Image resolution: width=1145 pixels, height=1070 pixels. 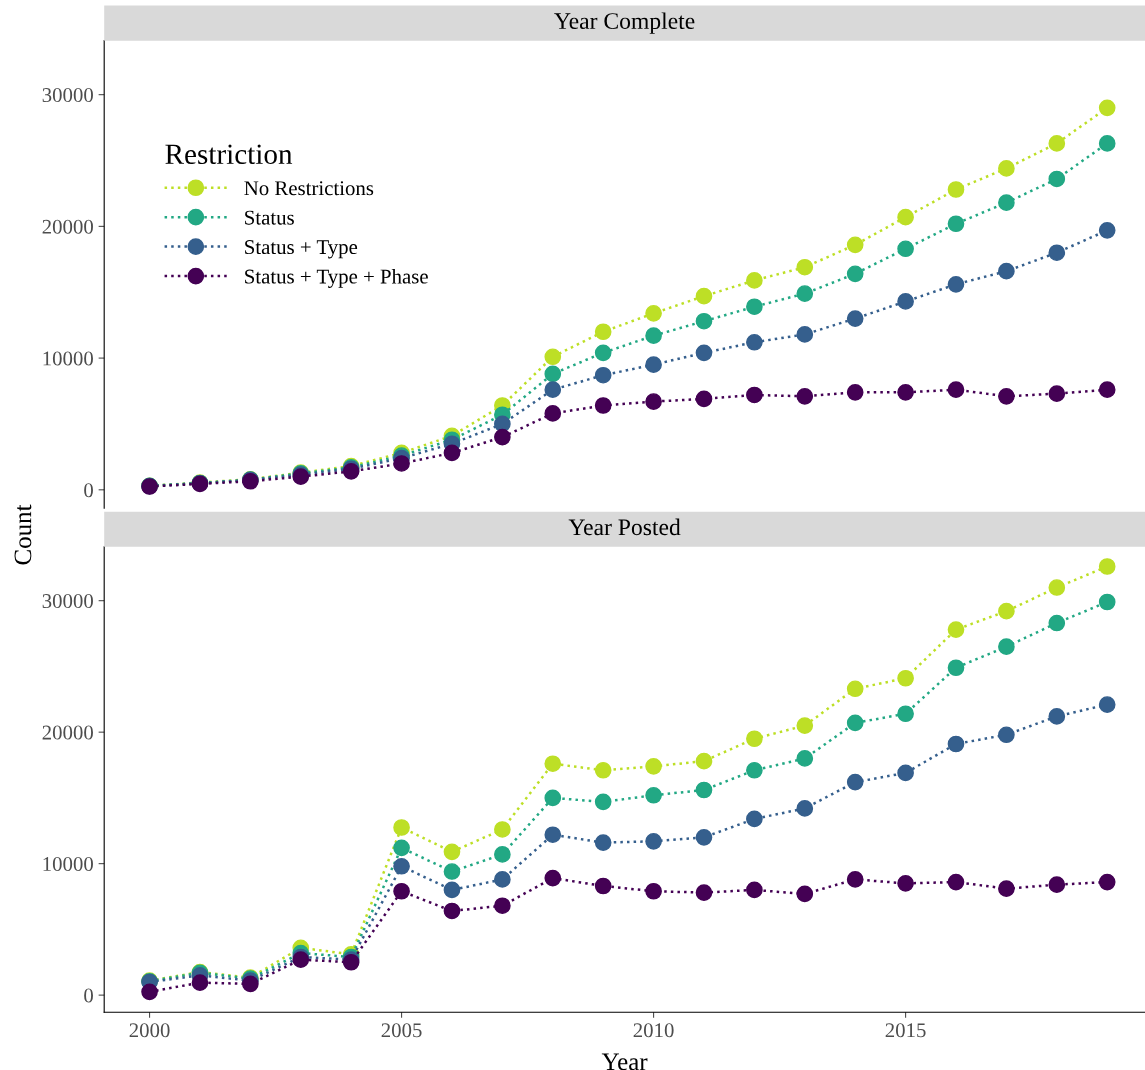 What do you see at coordinates (624, 527) in the screenshot?
I see `chart-title: Year Posted` at bounding box center [624, 527].